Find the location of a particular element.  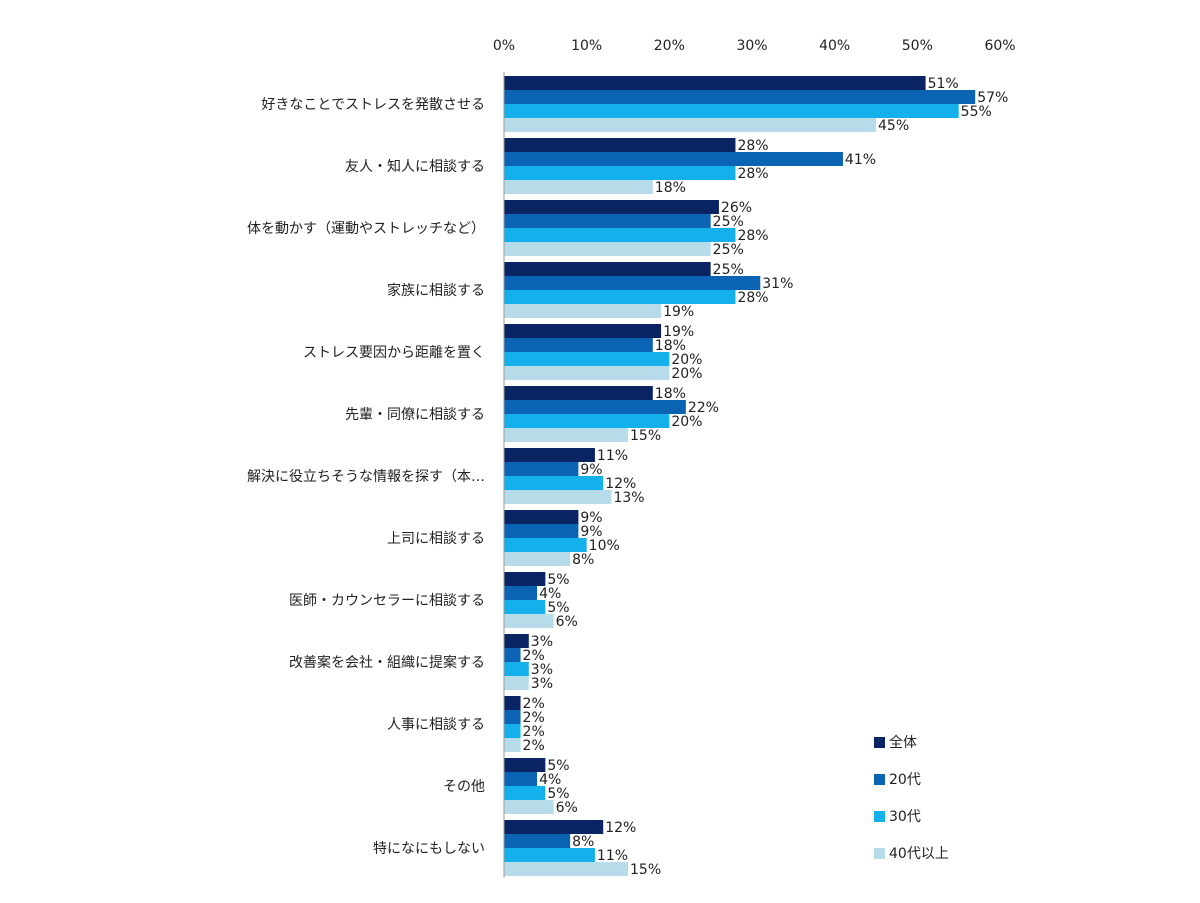

x-tick-label: 60% is located at coordinates (999, 46).